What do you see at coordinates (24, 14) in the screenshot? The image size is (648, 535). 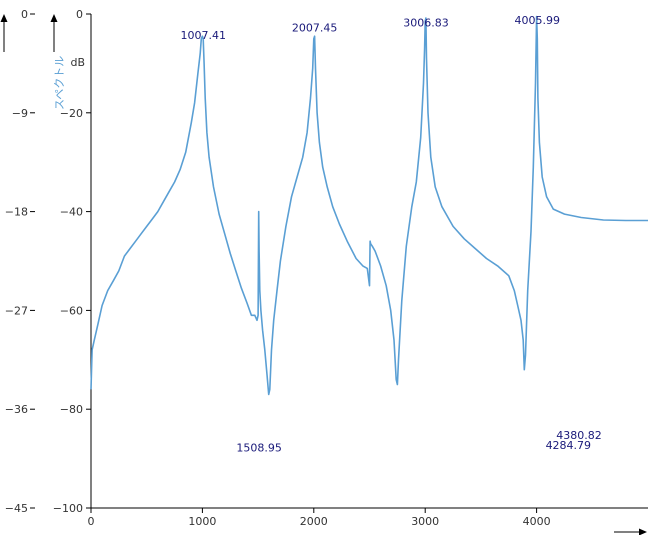 I see `y2-tick-label: 0` at bounding box center [24, 14].